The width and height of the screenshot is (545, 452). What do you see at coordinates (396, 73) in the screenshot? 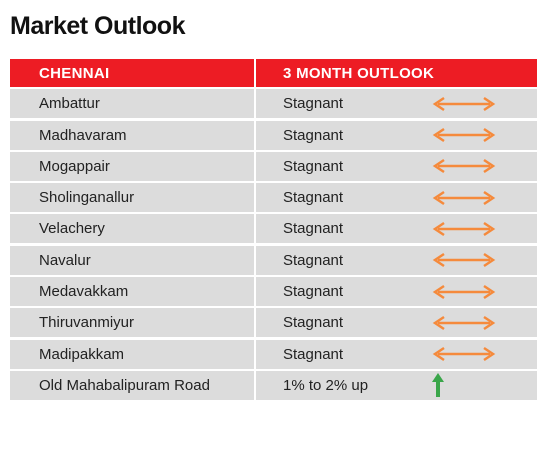
I see `column-header-outlook: 3 MONTH OUTLOOK` at bounding box center [396, 73].